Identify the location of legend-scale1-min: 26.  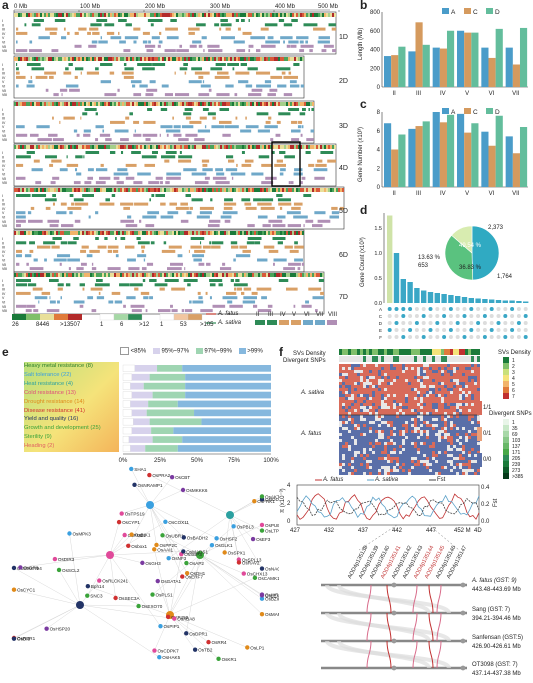
(15, 325).